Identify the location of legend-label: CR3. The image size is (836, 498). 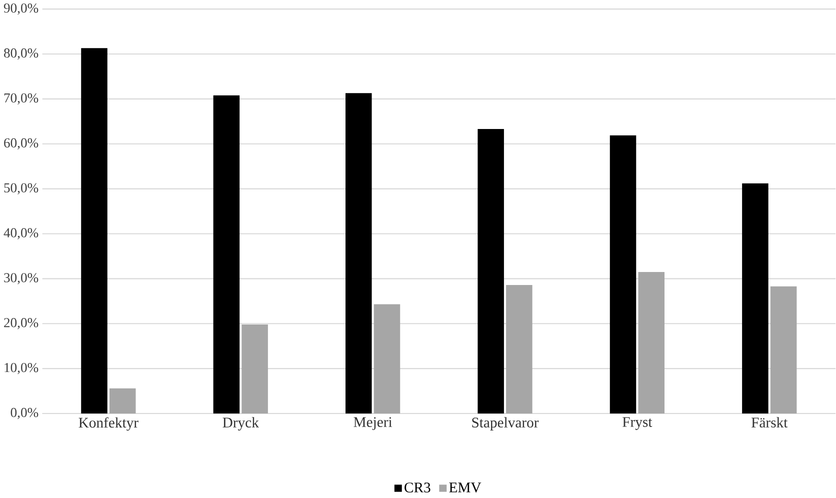
(417, 487).